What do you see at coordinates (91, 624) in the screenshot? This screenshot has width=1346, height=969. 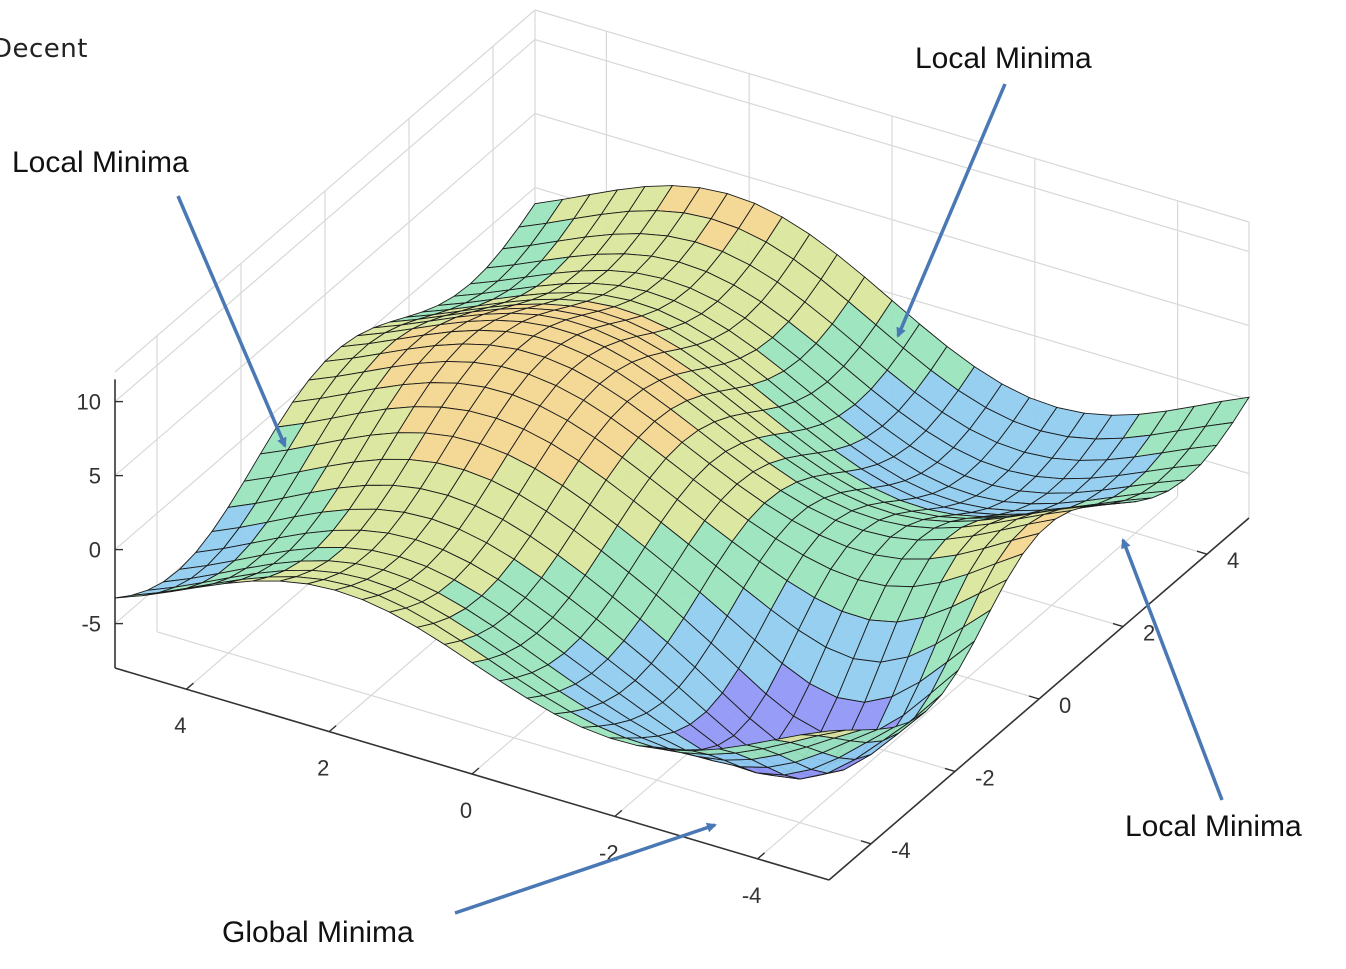 I see `z-tick-label: -5` at bounding box center [91, 624].